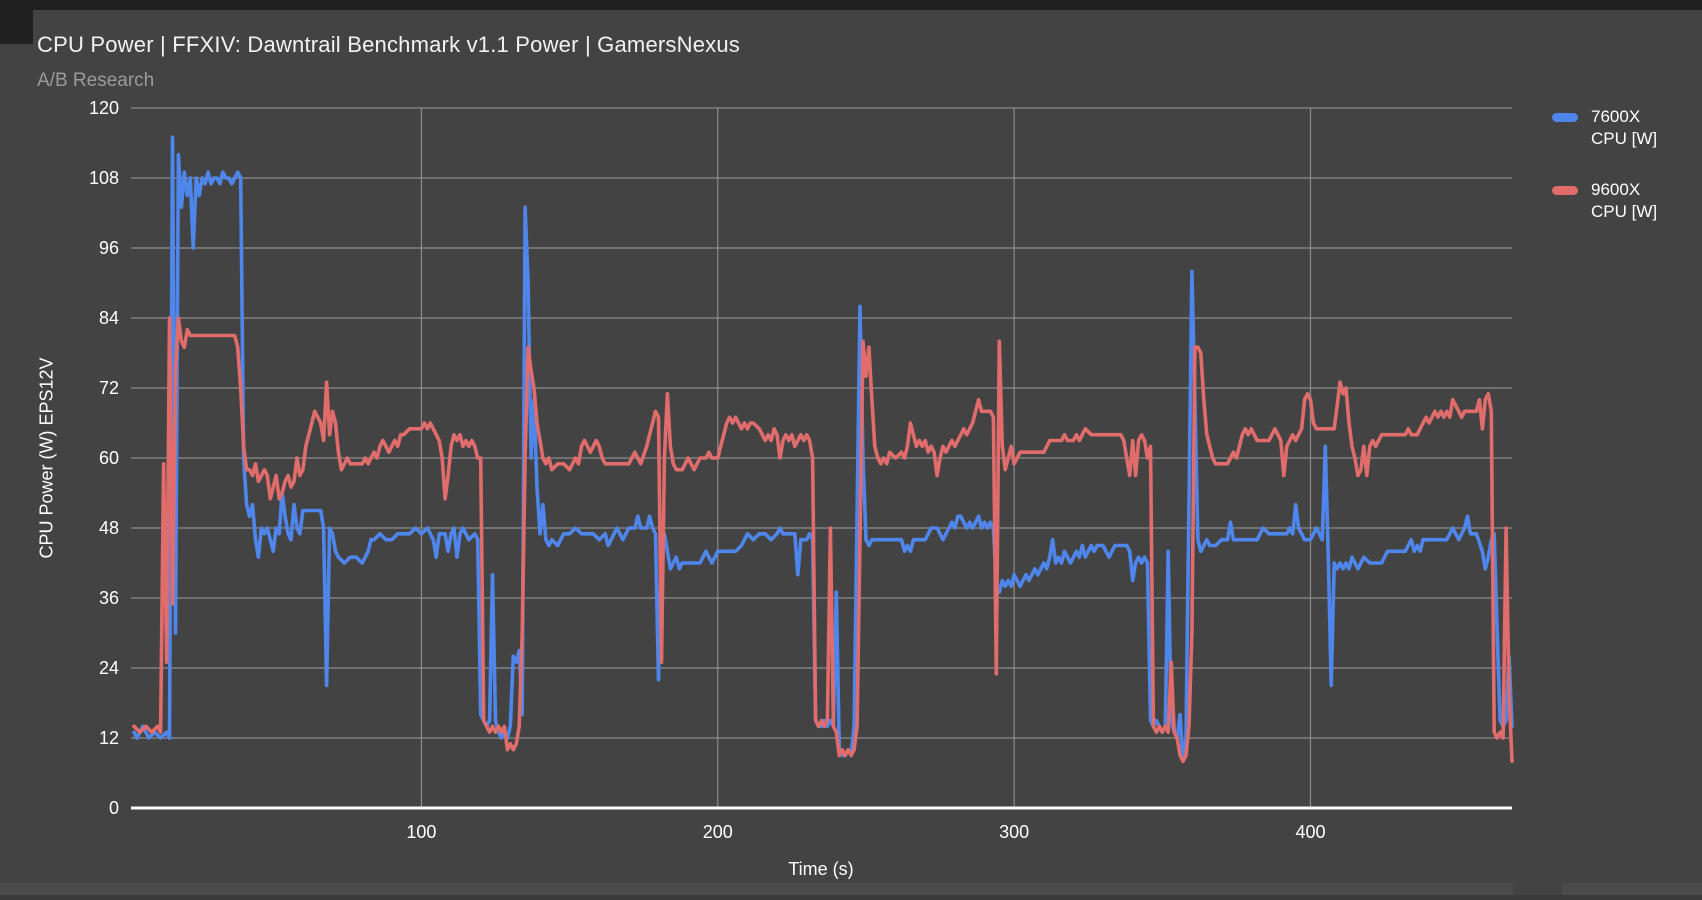  I want to click on x-axis-title: Time (s), so click(821, 869).